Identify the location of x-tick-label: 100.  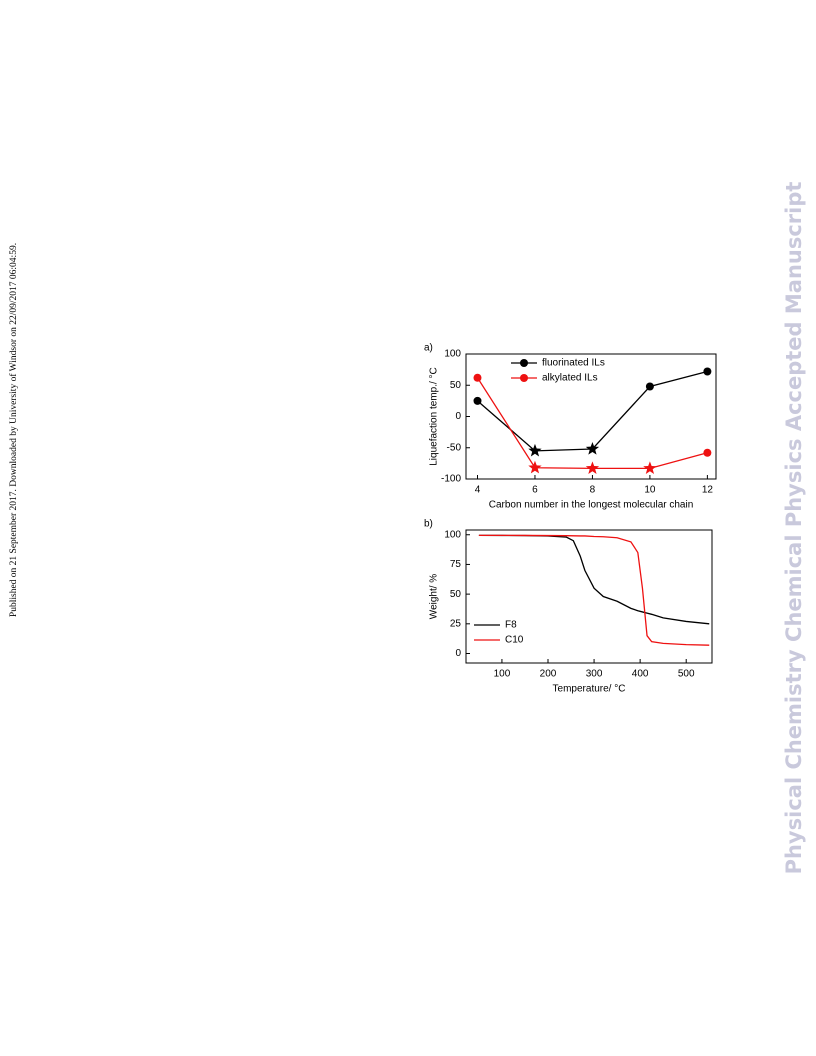
(502, 674).